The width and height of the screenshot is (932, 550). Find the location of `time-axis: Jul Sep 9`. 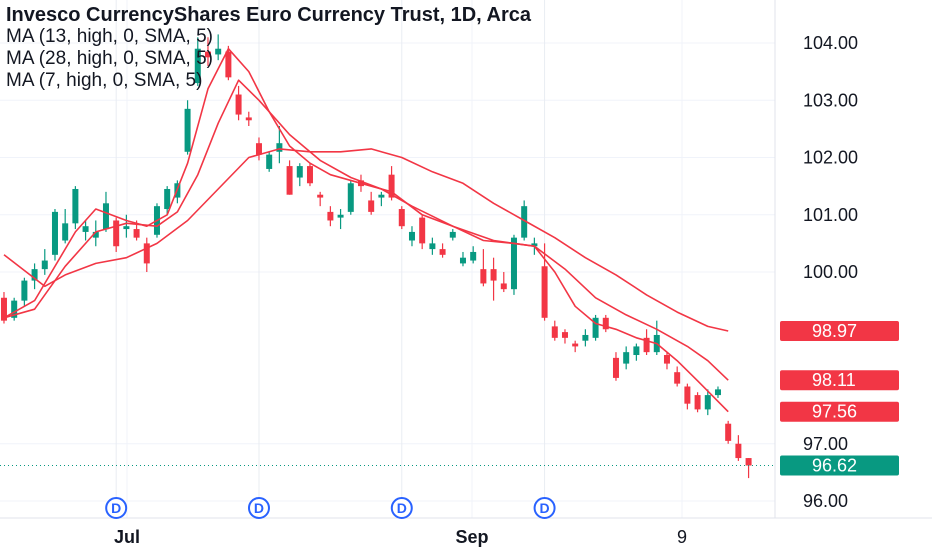

time-axis: Jul Sep 9 is located at coordinates (400, 537).